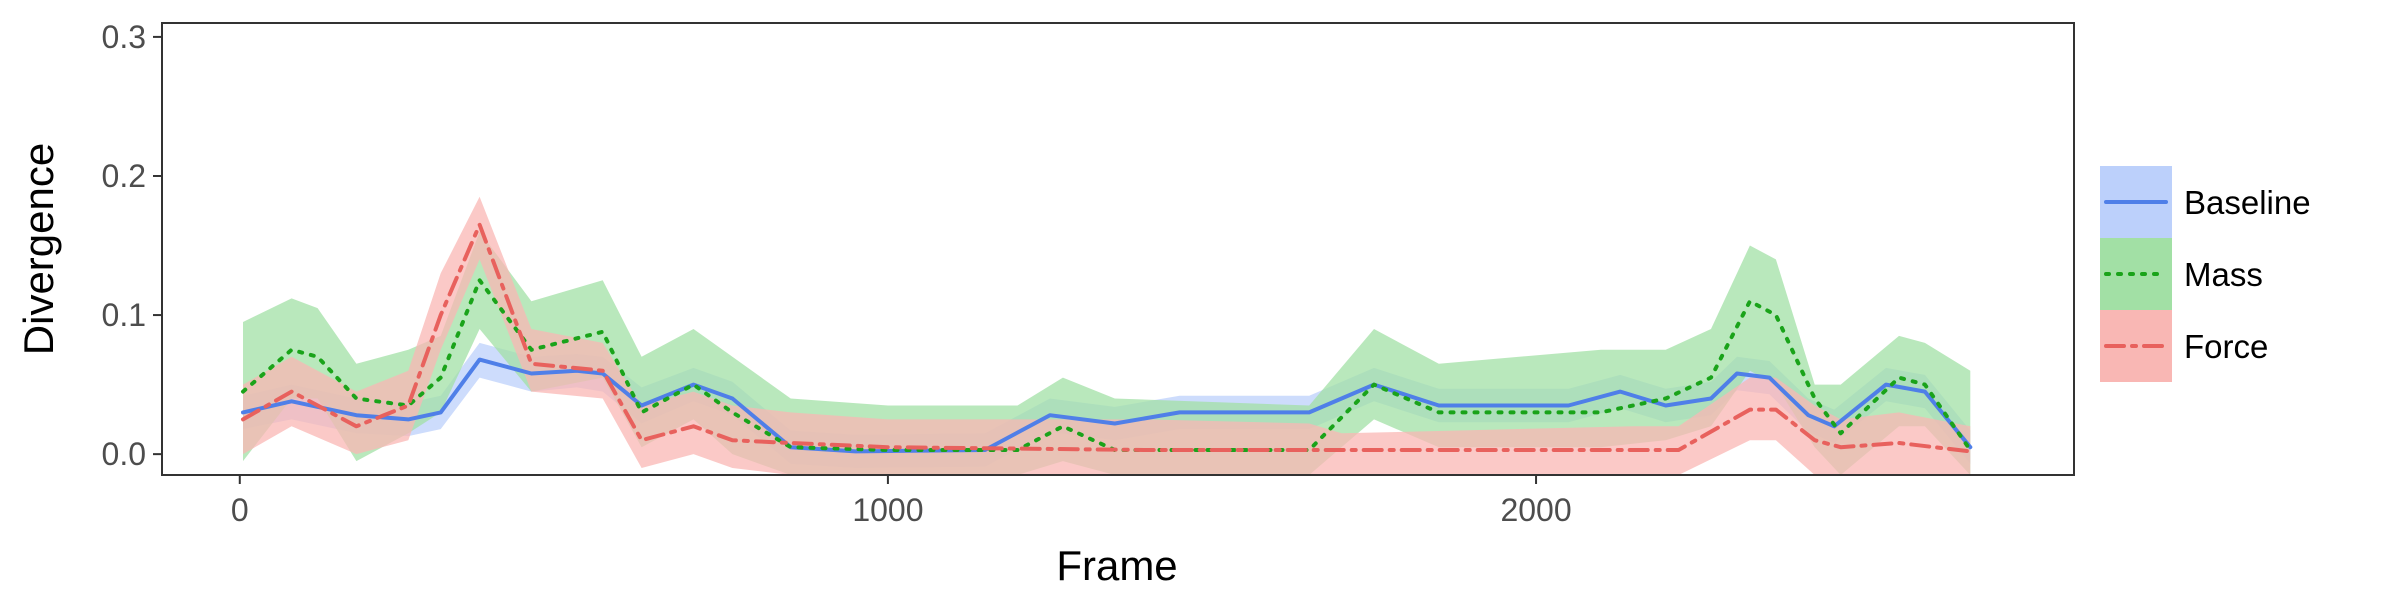  I want to click on x-axis: 0 1000 2000, so click(901, 501).